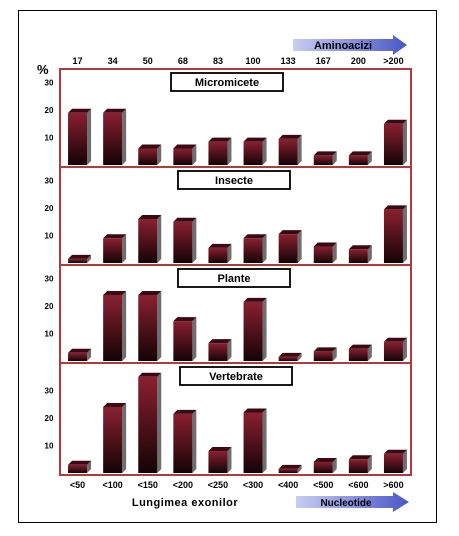 Image resolution: width=459 pixels, height=536 pixels. Describe the element at coordinates (77, 485) in the screenshot. I see `bottom-tick-label: <50` at that location.